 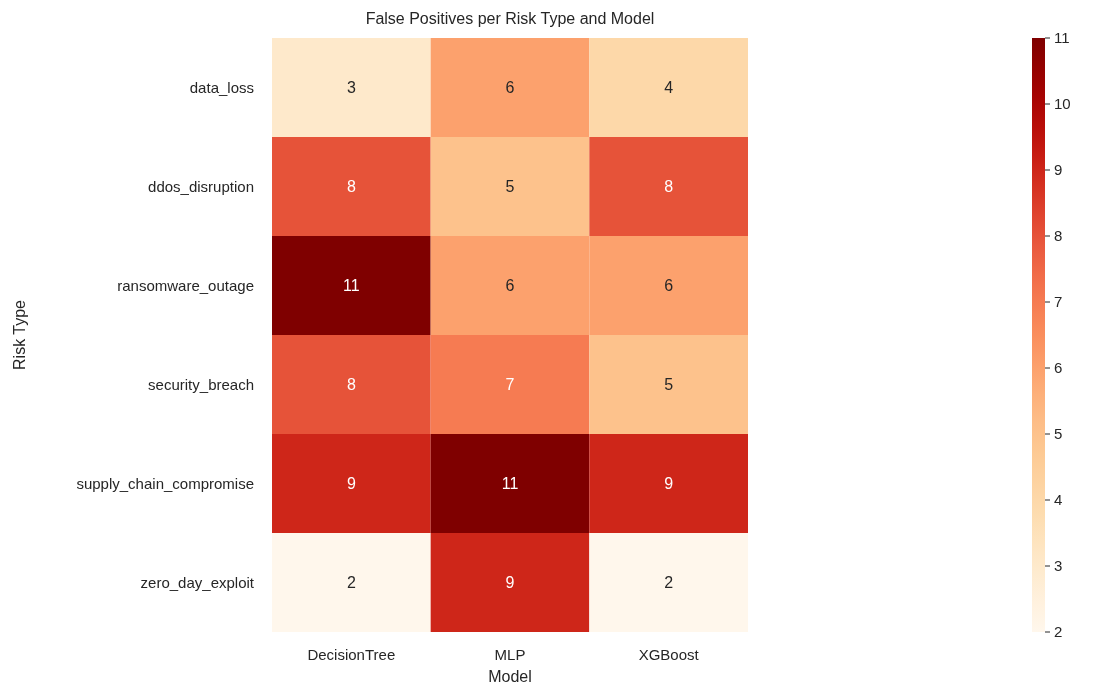 I want to click on x-axis-title: Model, so click(x=510, y=676).